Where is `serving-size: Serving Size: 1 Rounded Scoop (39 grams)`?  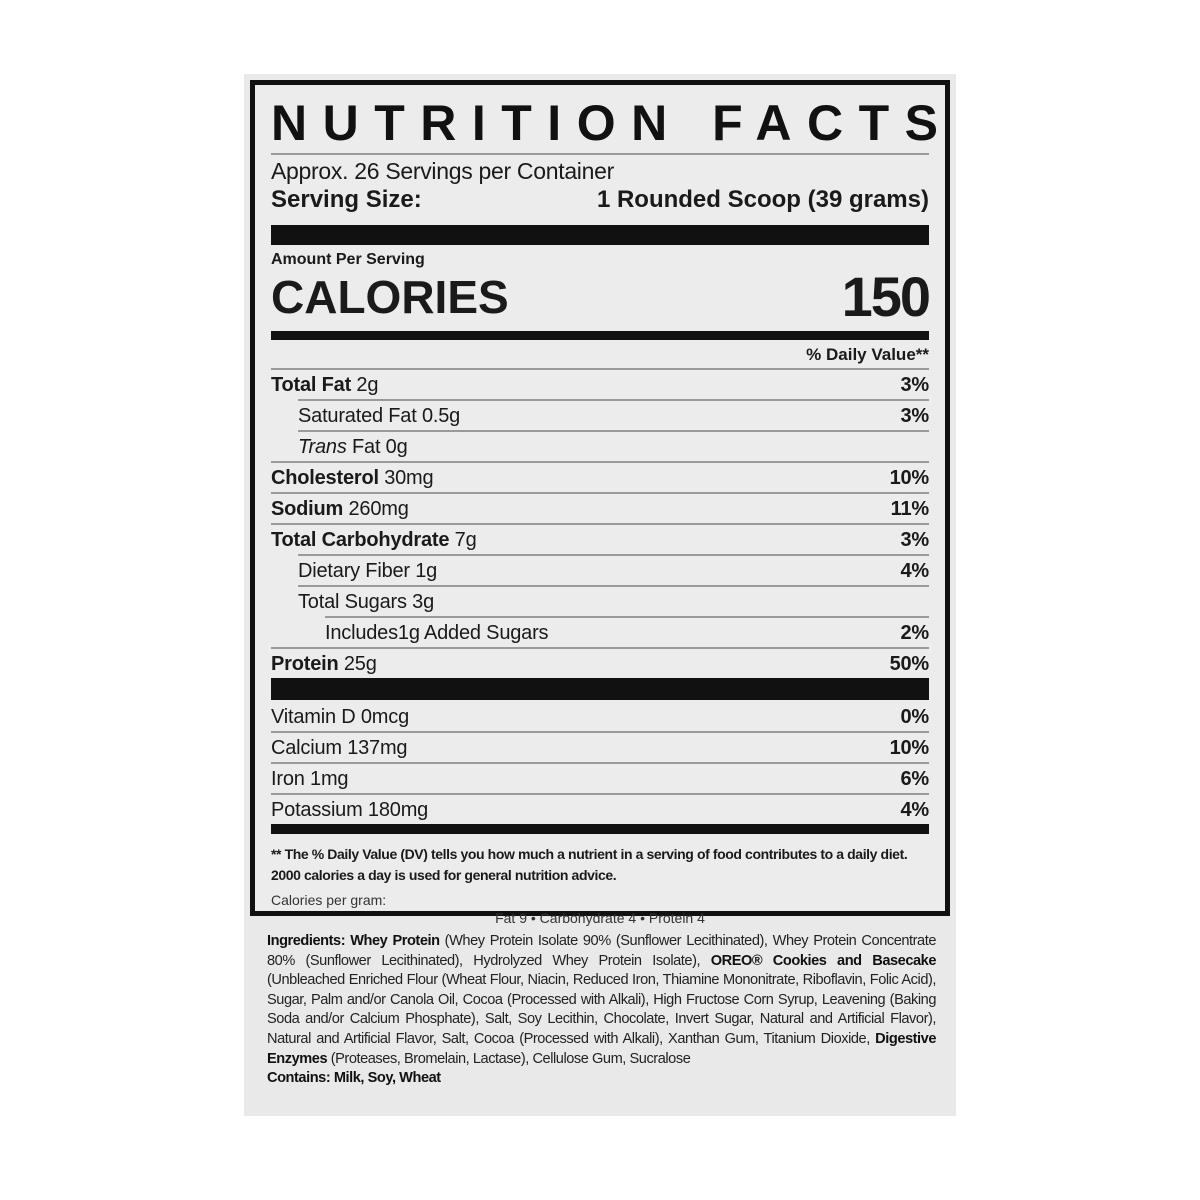
serving-size: Serving Size: 1 Rounded Scoop (39 grams) is located at coordinates (600, 201).